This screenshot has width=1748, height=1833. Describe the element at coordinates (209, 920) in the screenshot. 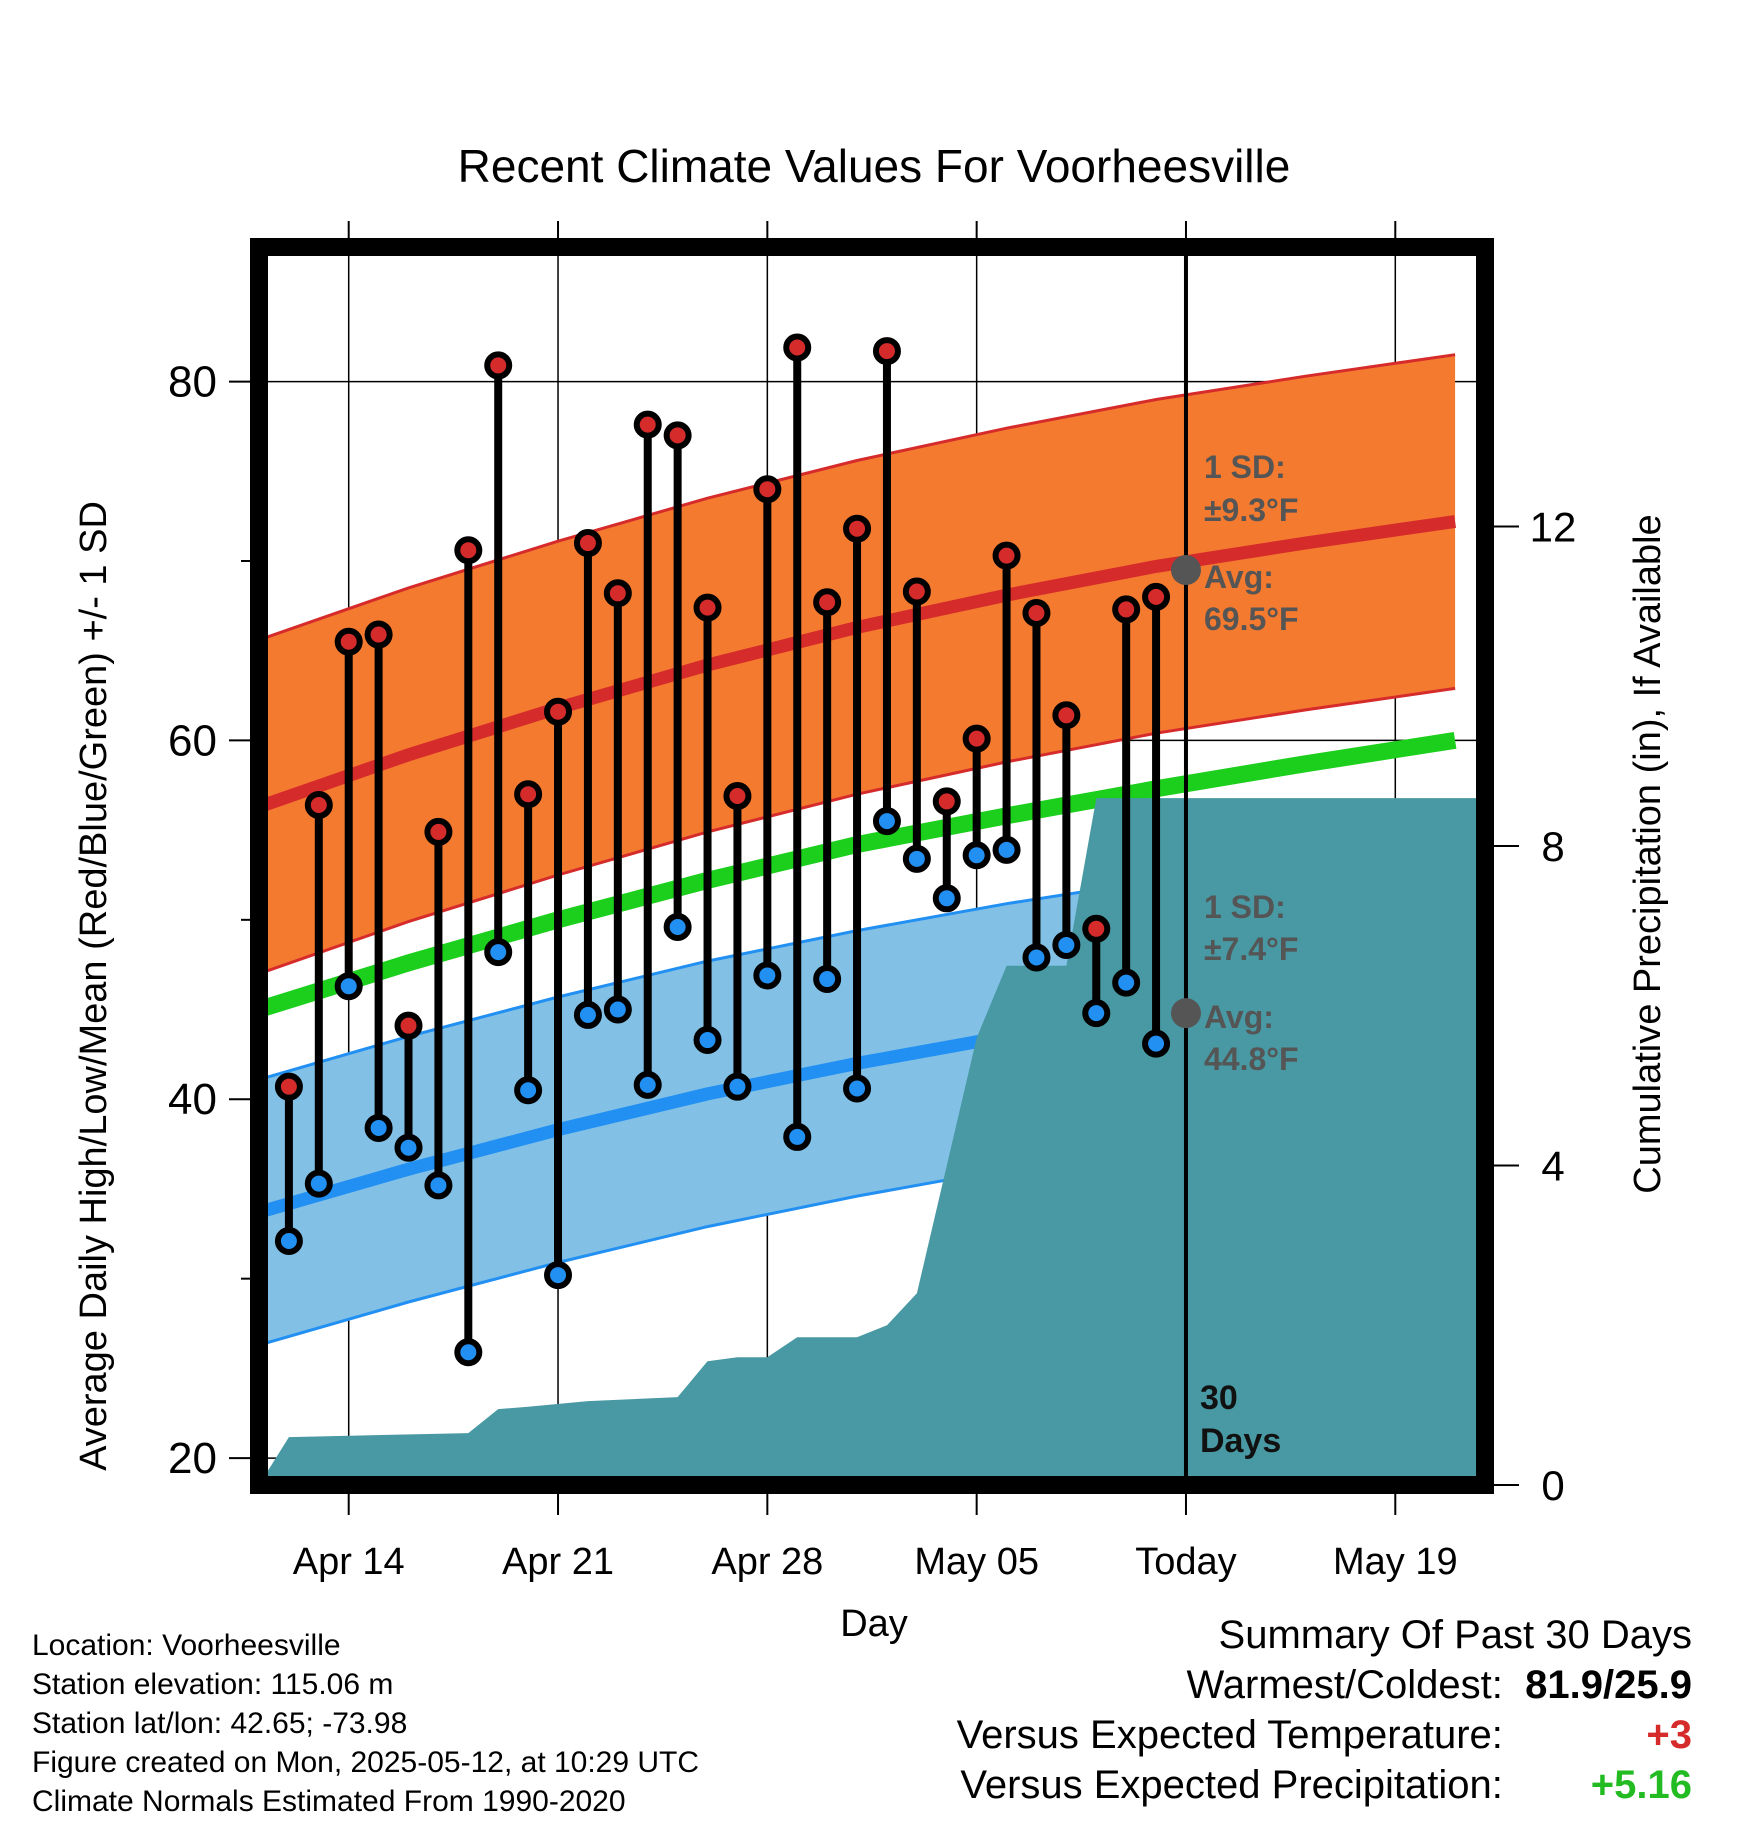

I see `y-axis-left: 20 40 60 80` at that location.